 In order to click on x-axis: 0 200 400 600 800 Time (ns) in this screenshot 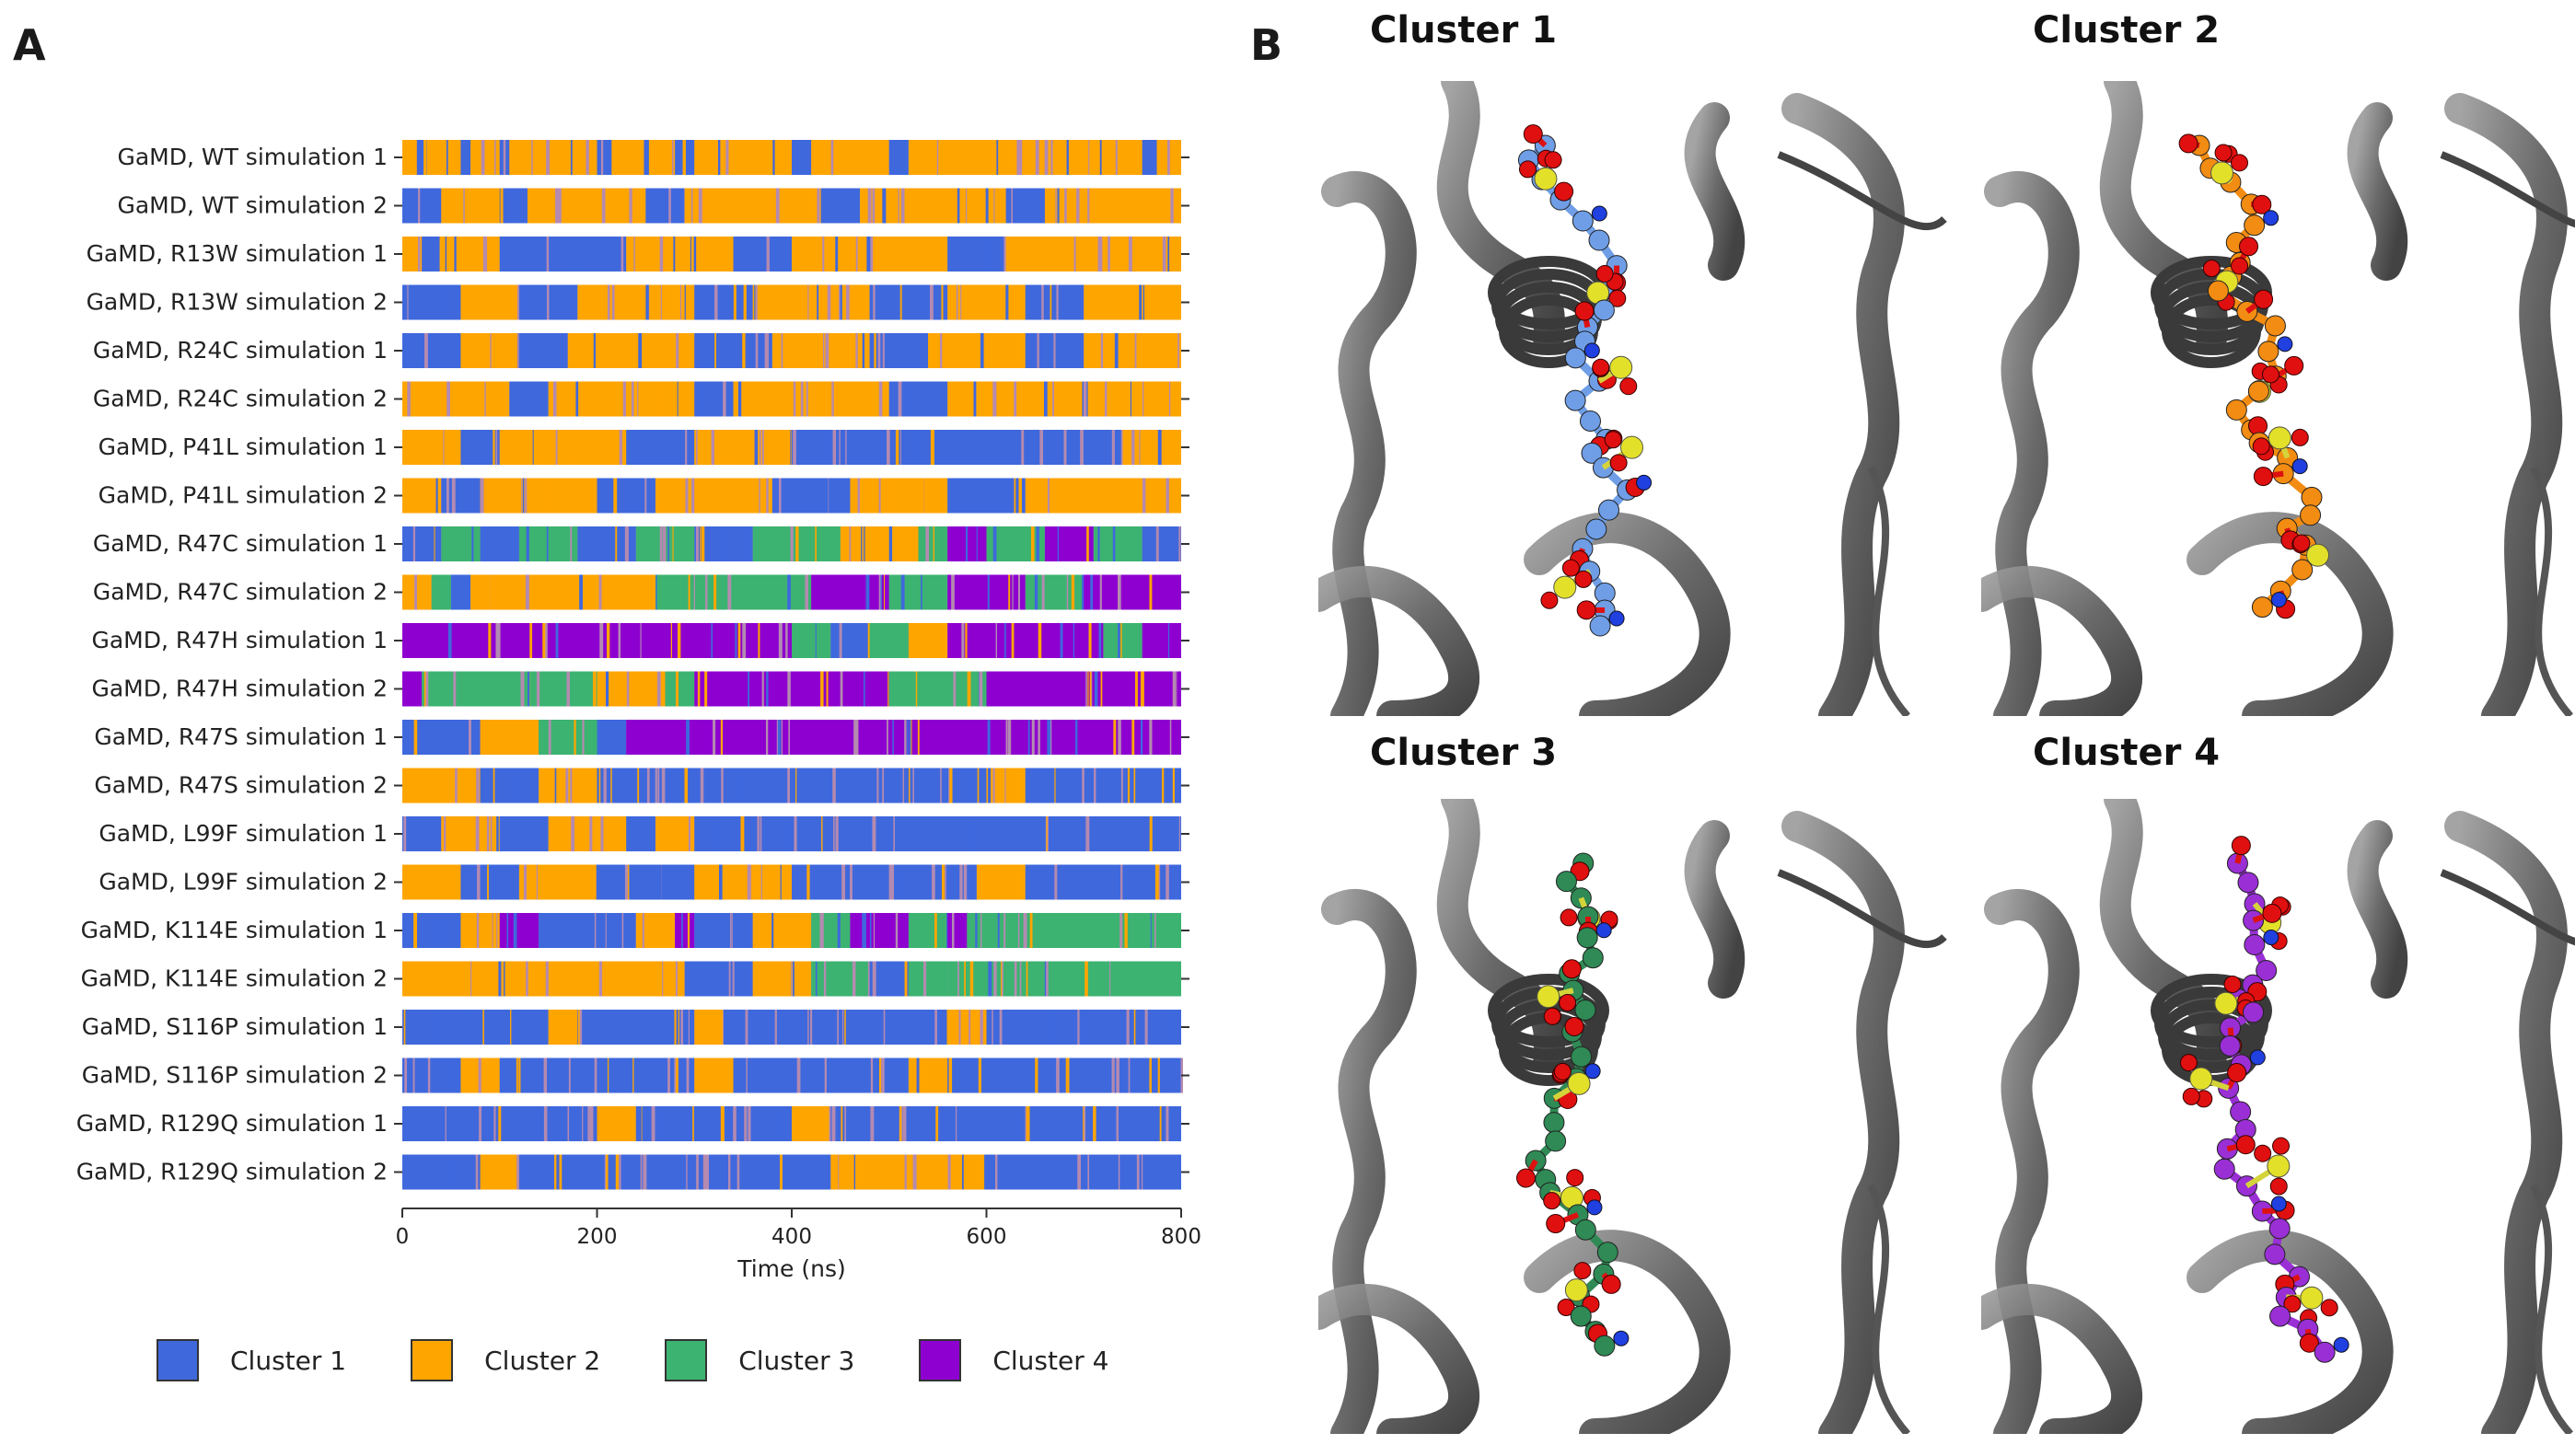, I will do `click(798, 1245)`.